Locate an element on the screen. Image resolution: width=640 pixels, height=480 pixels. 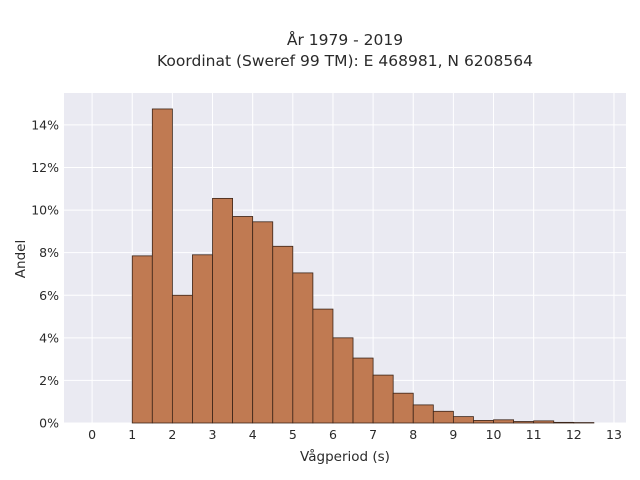
x-tick-label: 7 is located at coordinates (373, 434).